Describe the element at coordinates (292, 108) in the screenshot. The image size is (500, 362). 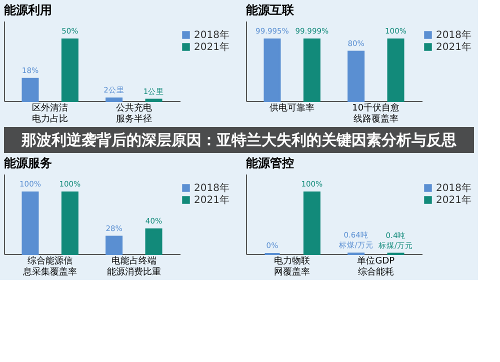
I see `x-tick-label: 供电可靠率` at that location.